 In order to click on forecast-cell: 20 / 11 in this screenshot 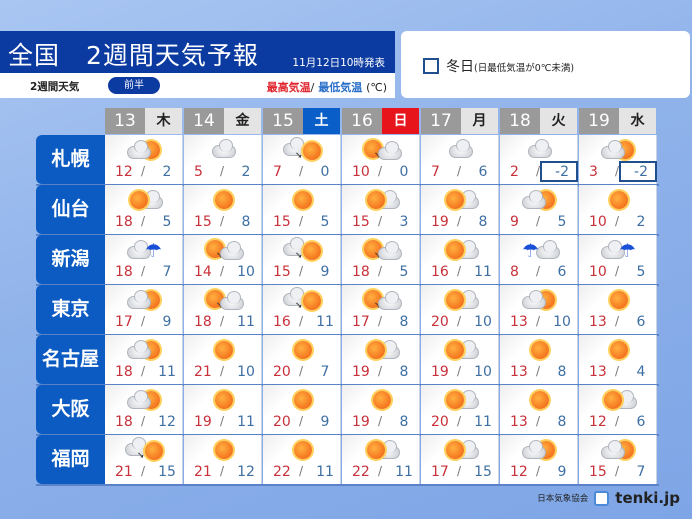, I will do `click(460, 409)`.